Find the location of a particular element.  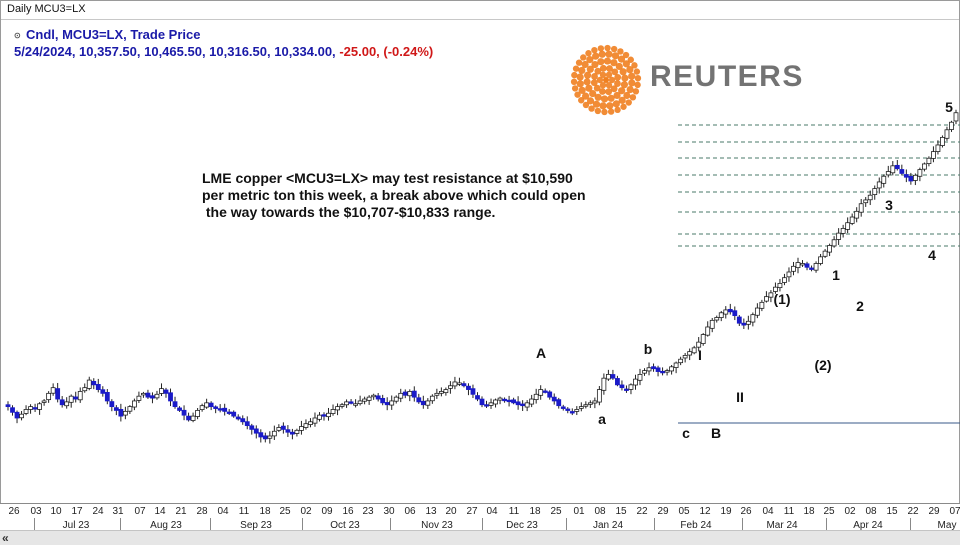

x-tick-label: 28 is located at coordinates (202, 511).